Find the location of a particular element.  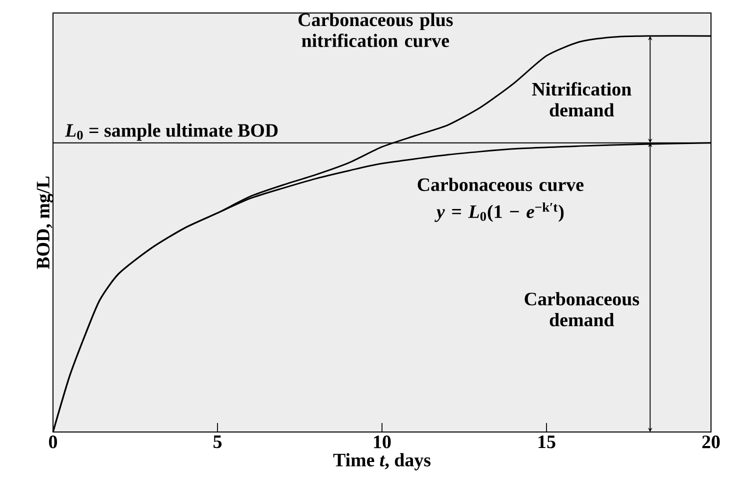

annotation: Carbonaceous plus nitrification curve is located at coordinates (375, 30).